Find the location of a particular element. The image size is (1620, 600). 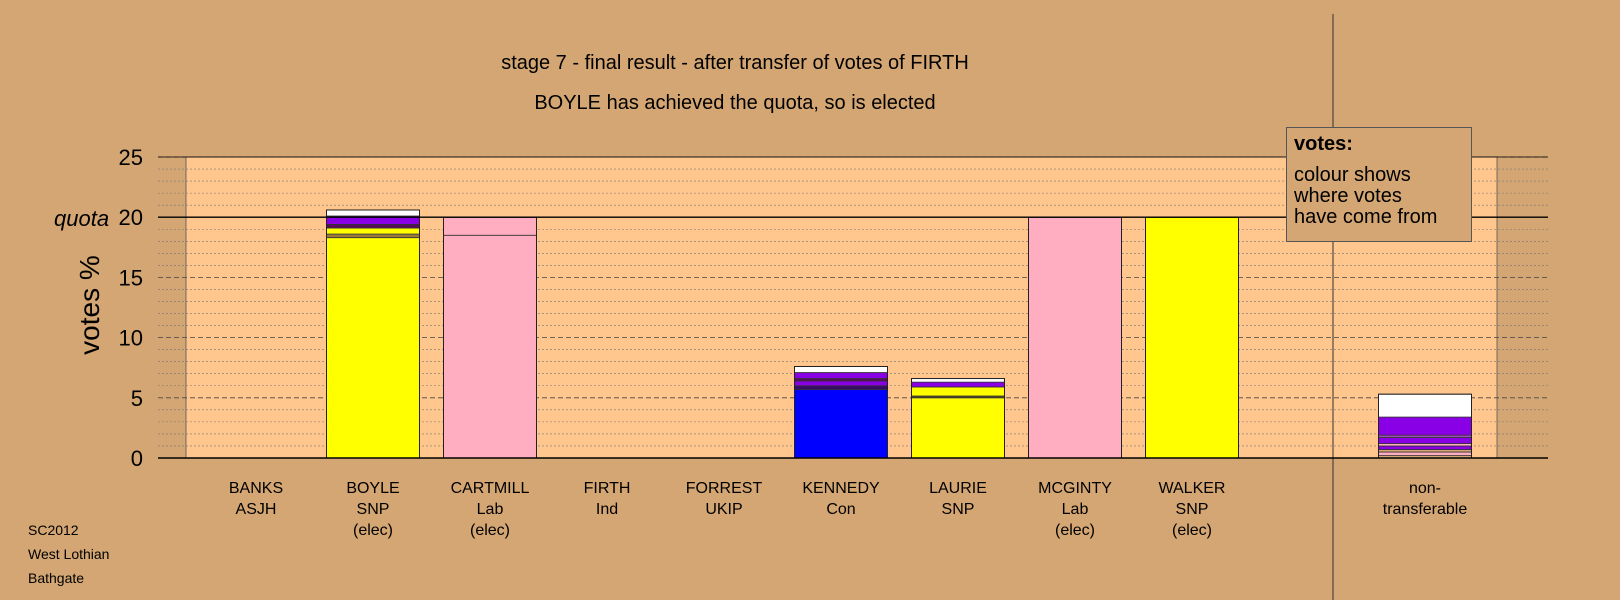

candidate-name: LAURIE is located at coordinates (958, 488).